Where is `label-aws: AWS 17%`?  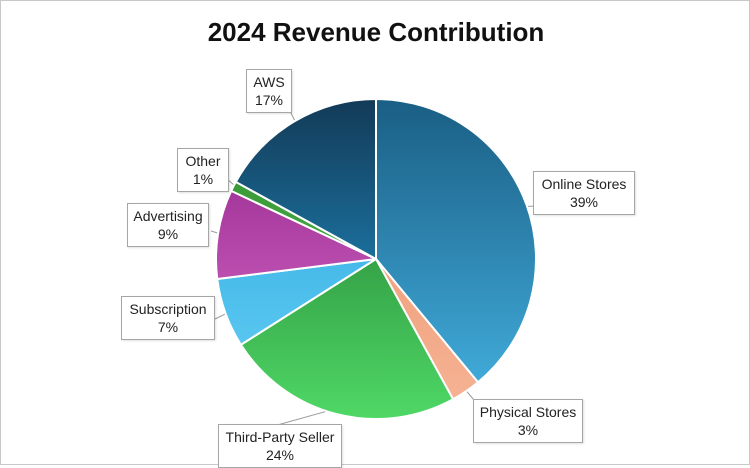 label-aws: AWS 17% is located at coordinates (269, 91).